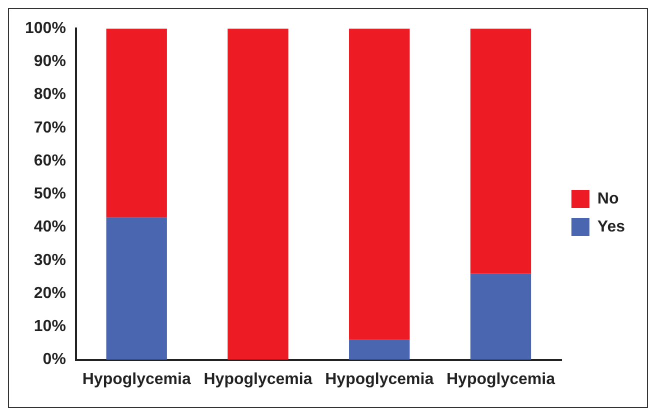  What do you see at coordinates (50, 293) in the screenshot?
I see `y-tick-label: 20%` at bounding box center [50, 293].